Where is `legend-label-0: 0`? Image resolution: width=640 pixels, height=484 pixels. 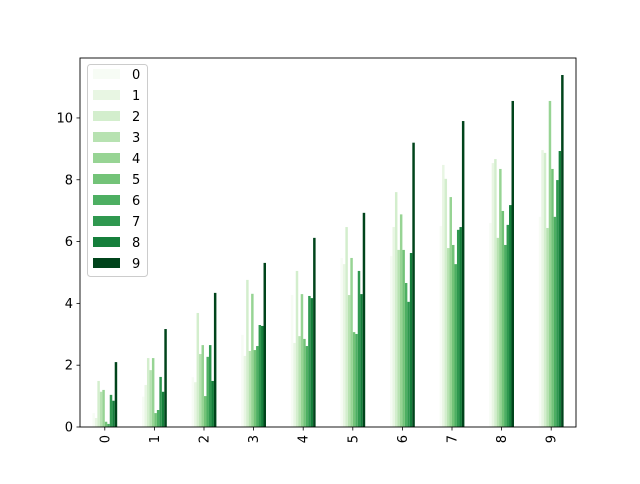 legend-label-0: 0 is located at coordinates (136, 75).